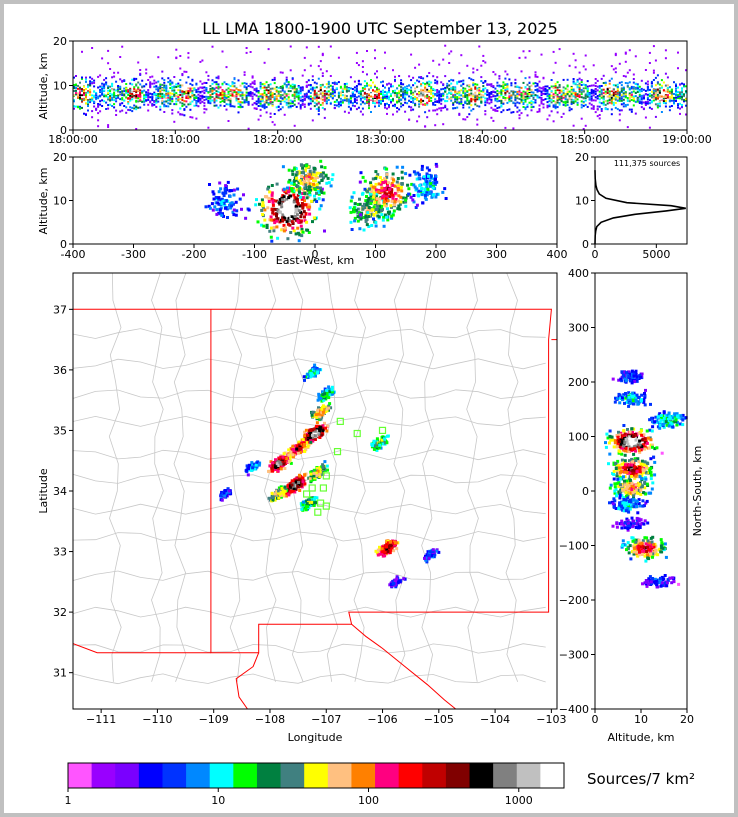  Describe the element at coordinates (656, 254) in the screenshot. I see `count-tick-label: 5000` at that location.